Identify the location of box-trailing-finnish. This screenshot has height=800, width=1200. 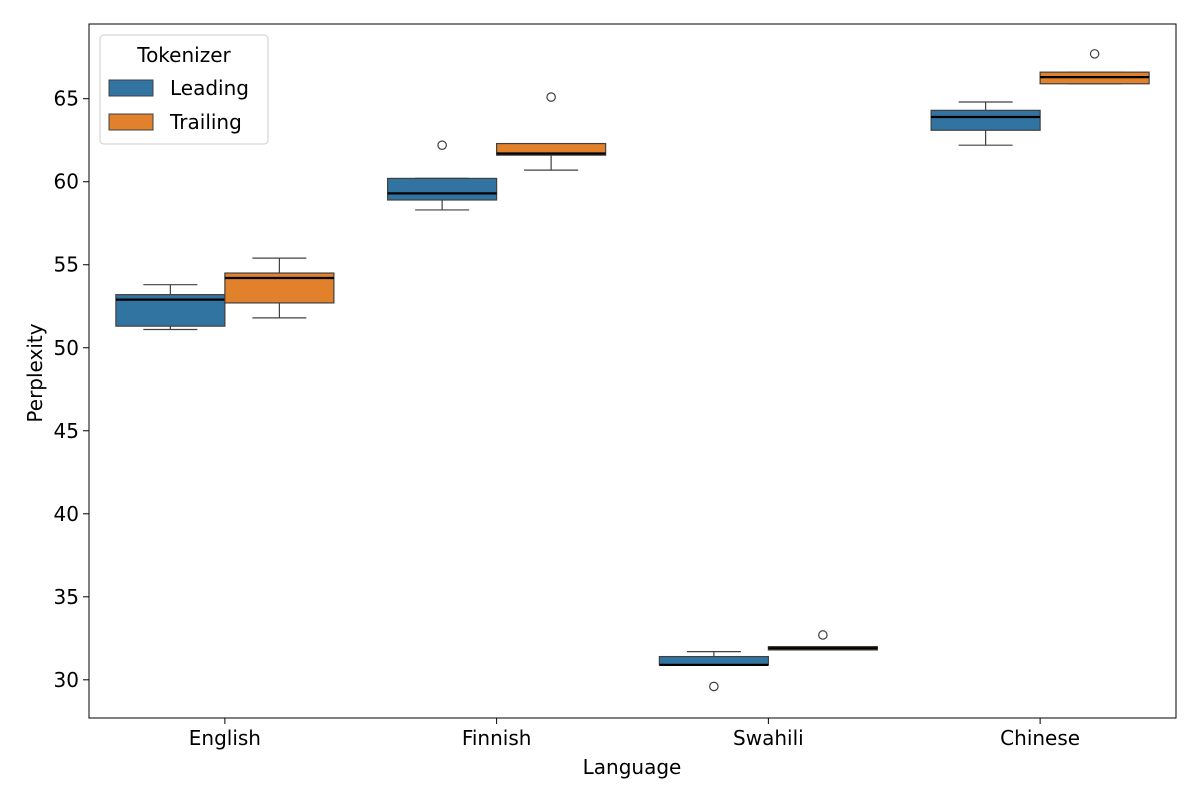
(551, 131).